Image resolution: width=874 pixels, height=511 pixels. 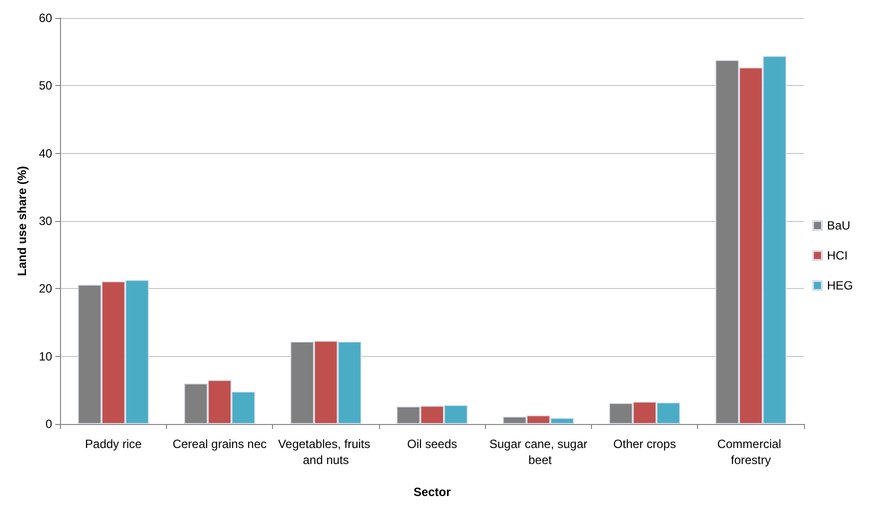 What do you see at coordinates (45, 356) in the screenshot?
I see `y-tick-label: 10` at bounding box center [45, 356].